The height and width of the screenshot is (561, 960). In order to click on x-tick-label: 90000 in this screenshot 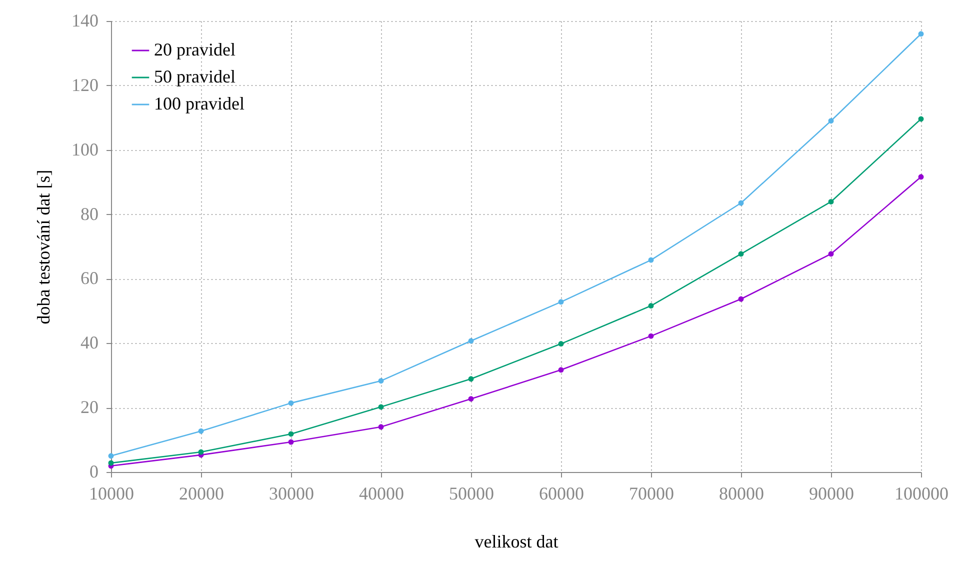, I will do `click(831, 494)`.